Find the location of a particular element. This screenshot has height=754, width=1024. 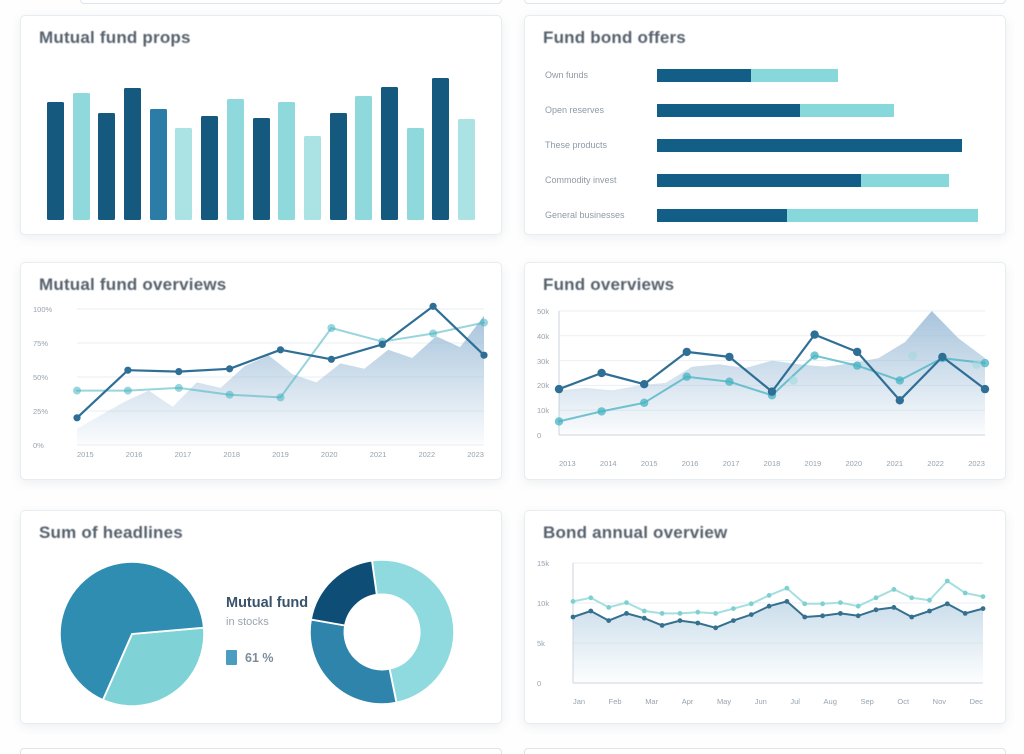

stacked-bar-row: Open reserves is located at coordinates (763, 110).